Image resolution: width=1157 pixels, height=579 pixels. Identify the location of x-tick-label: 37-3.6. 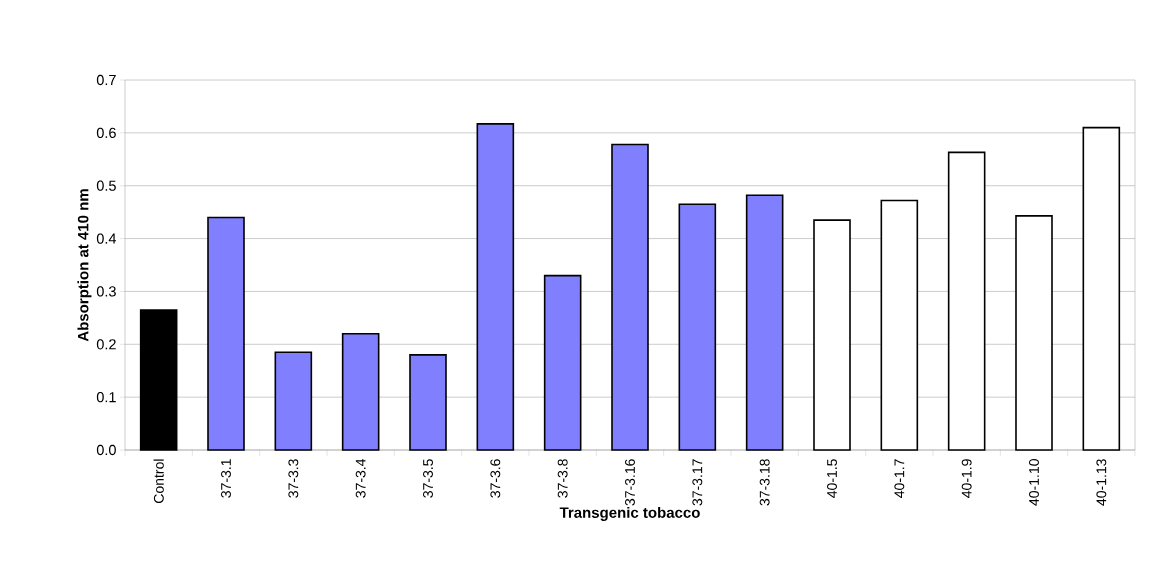
(495, 478).